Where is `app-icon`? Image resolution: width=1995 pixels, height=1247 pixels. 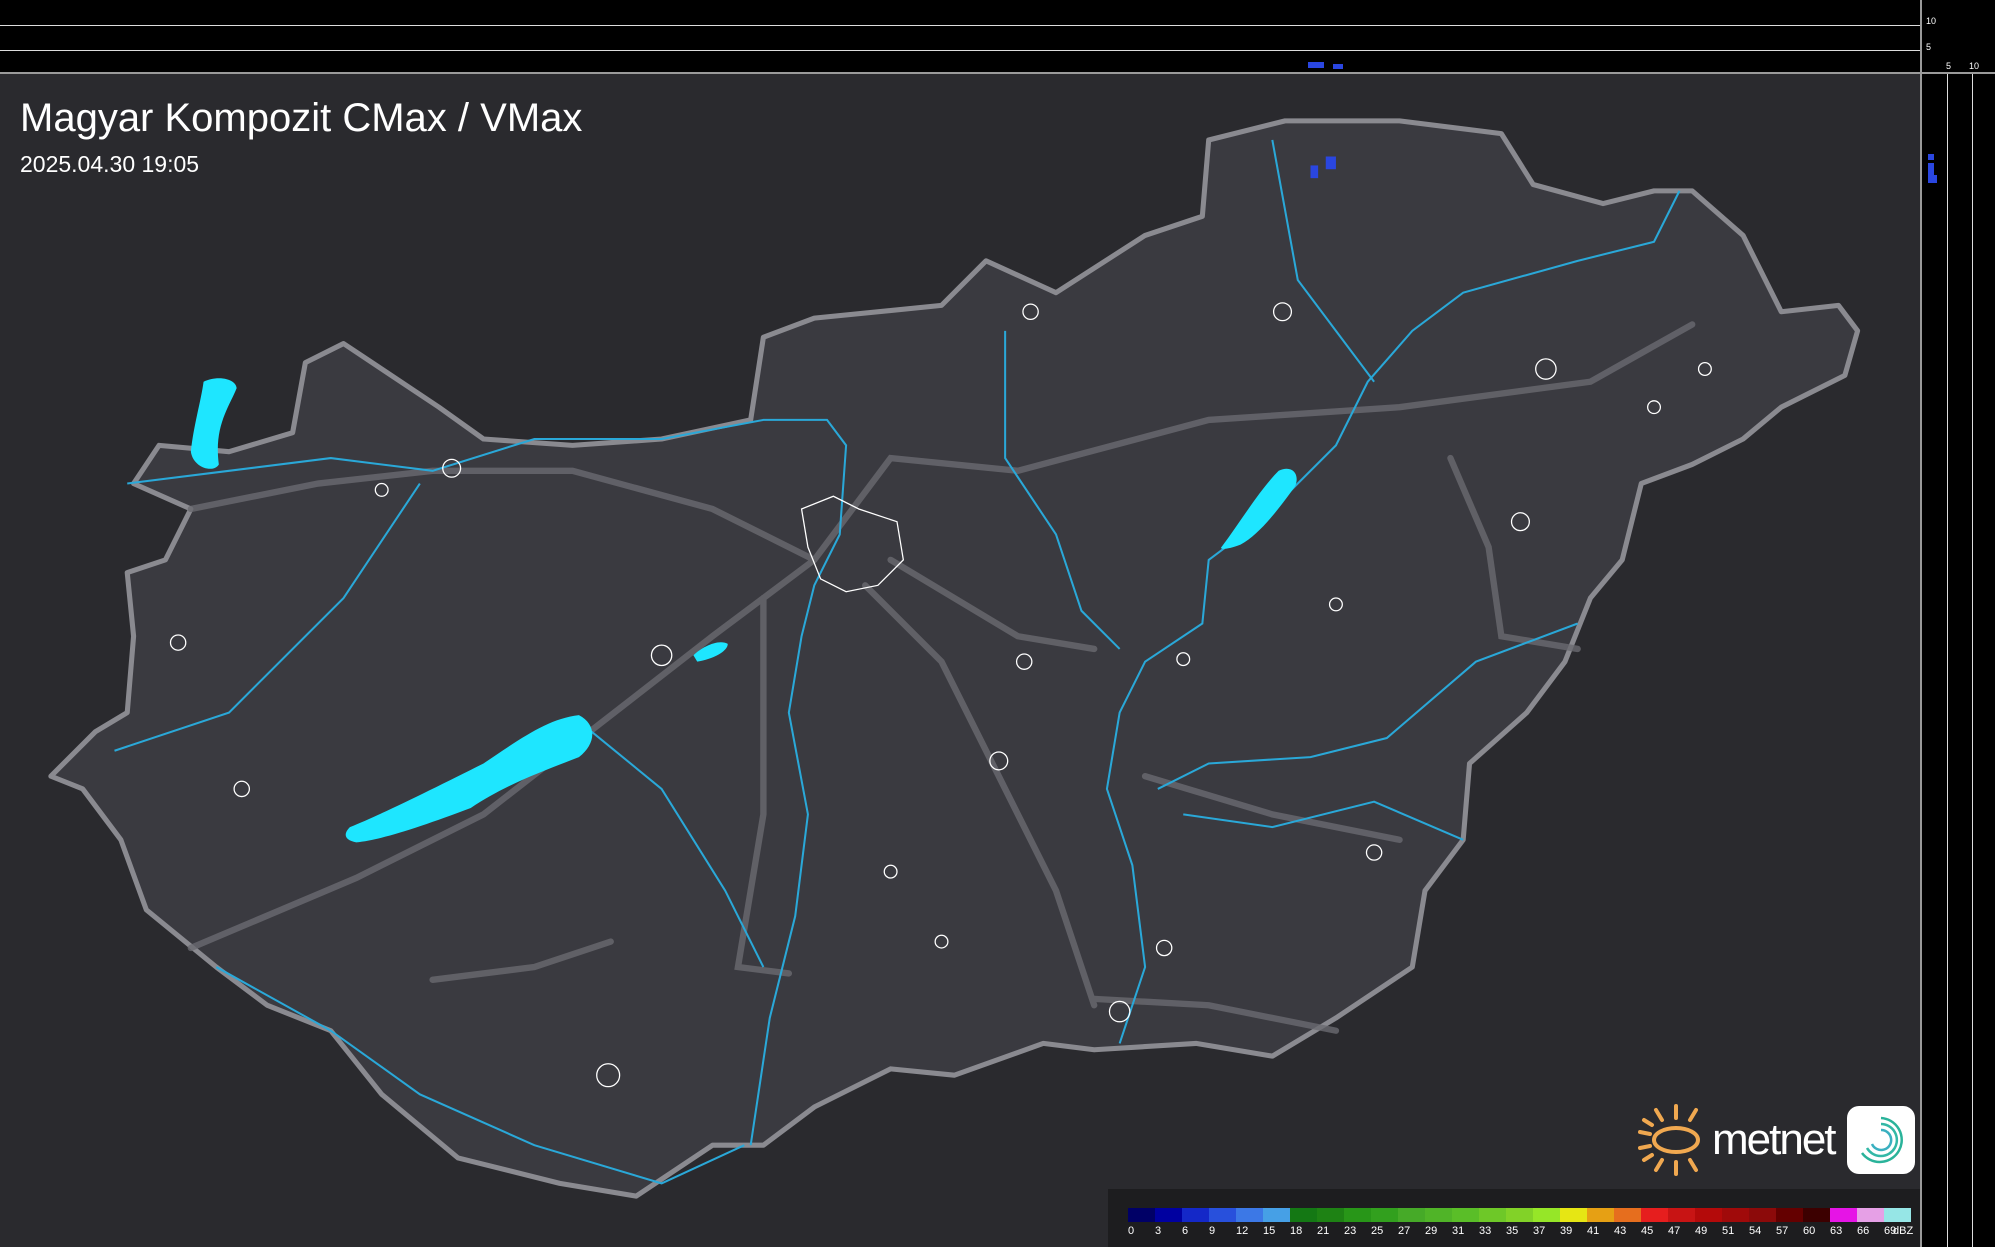 app-icon is located at coordinates (1880, 1140).